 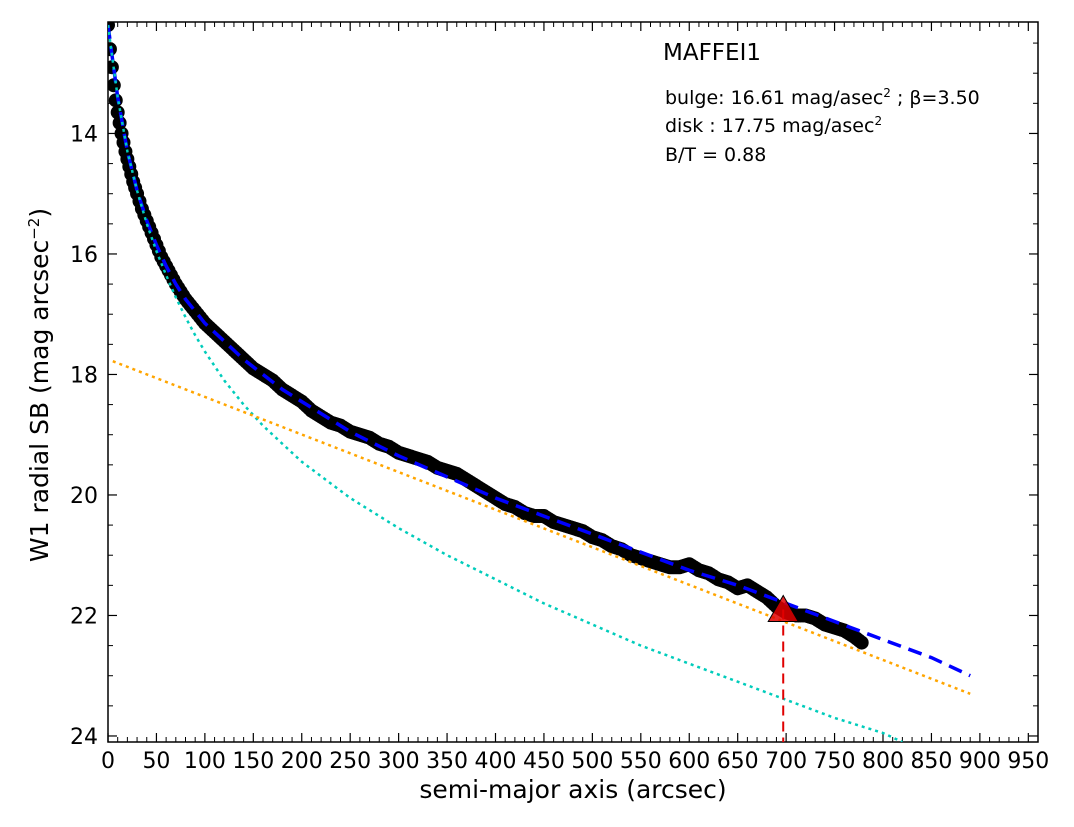 I want to click on y-axis-label-superscript: −2, so click(x=34, y=229).